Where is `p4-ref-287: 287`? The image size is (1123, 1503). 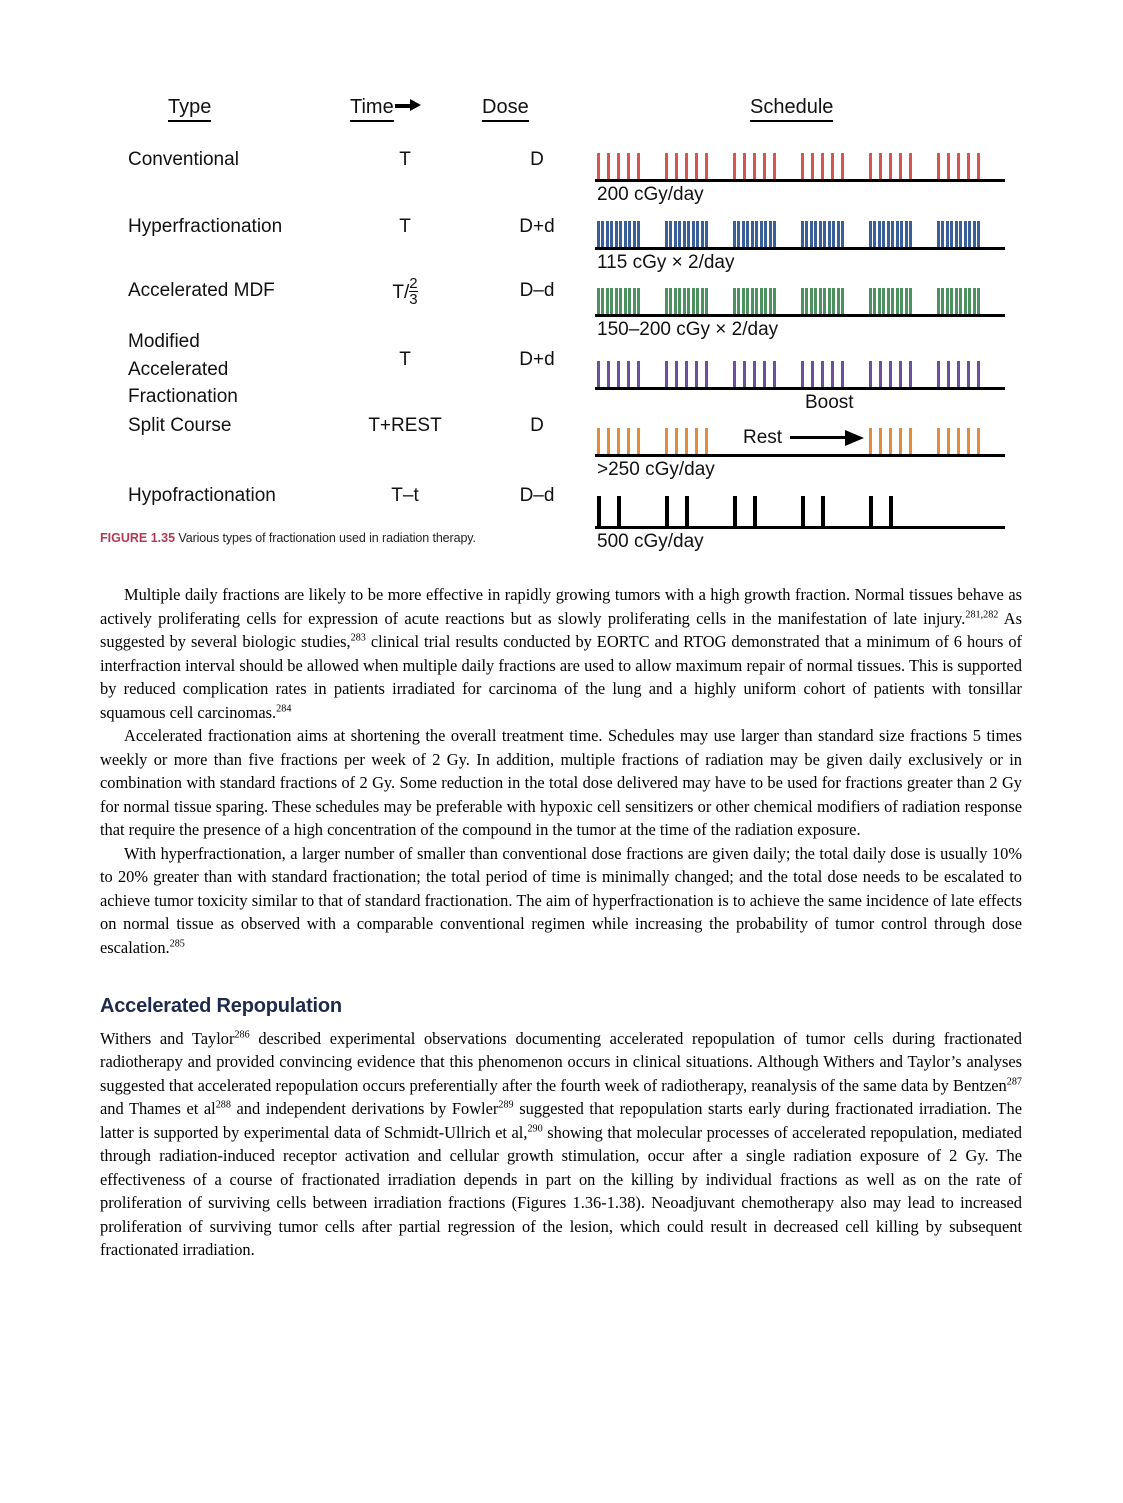 p4-ref-287: 287 is located at coordinates (1014, 1082).